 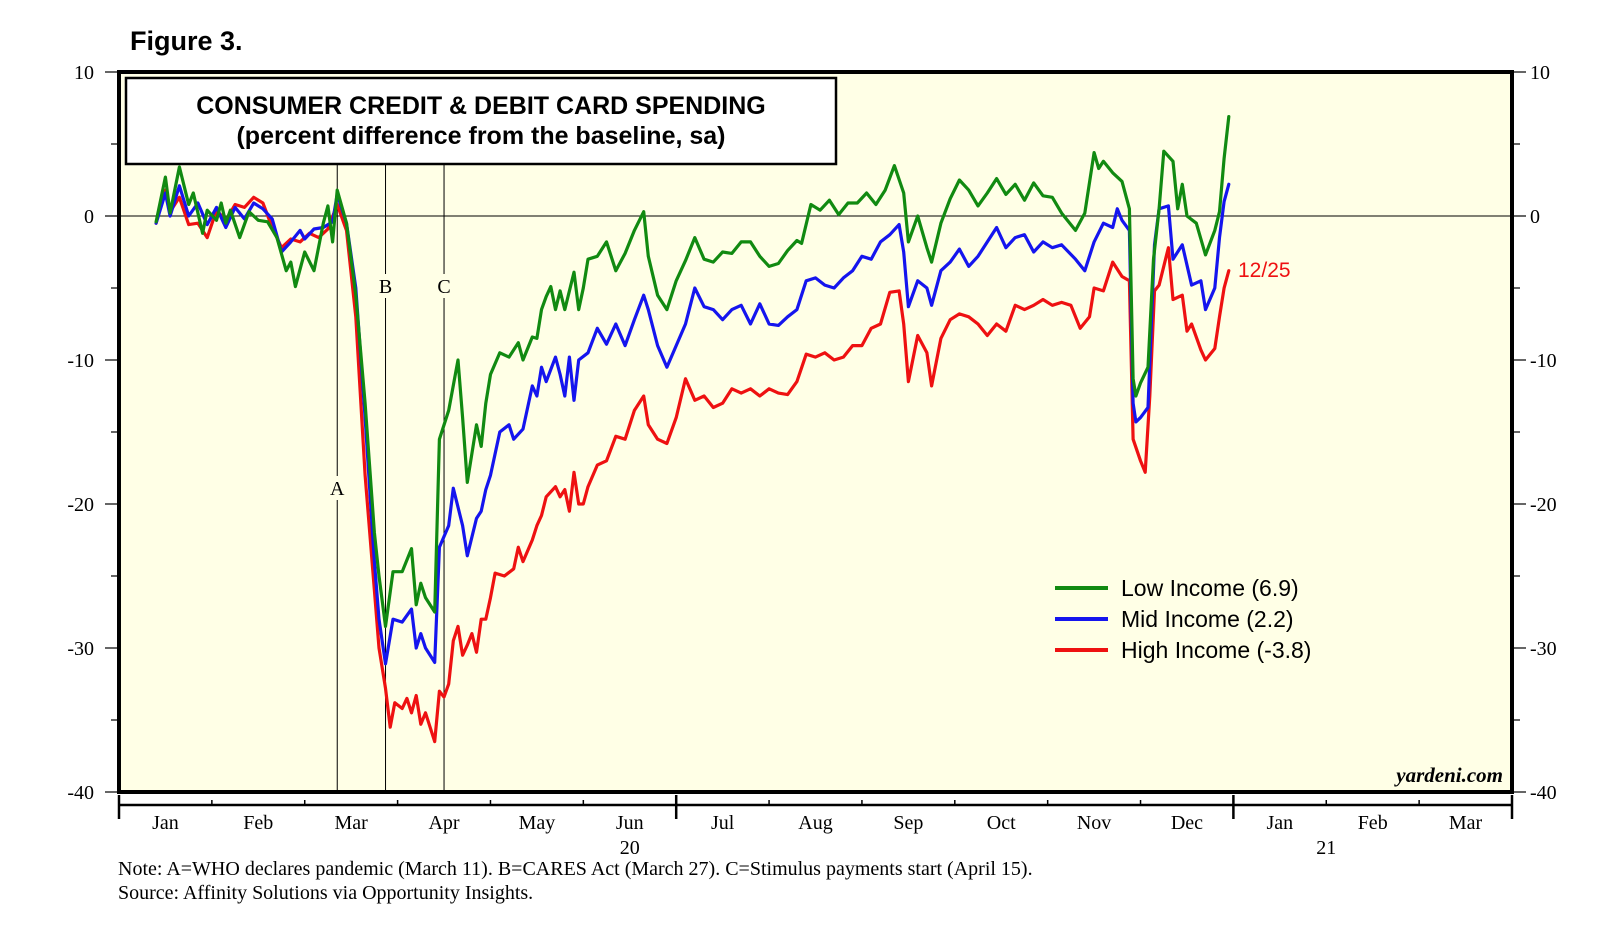 What do you see at coordinates (80, 361) in the screenshot?
I see `y-tick-label-left: -10` at bounding box center [80, 361].